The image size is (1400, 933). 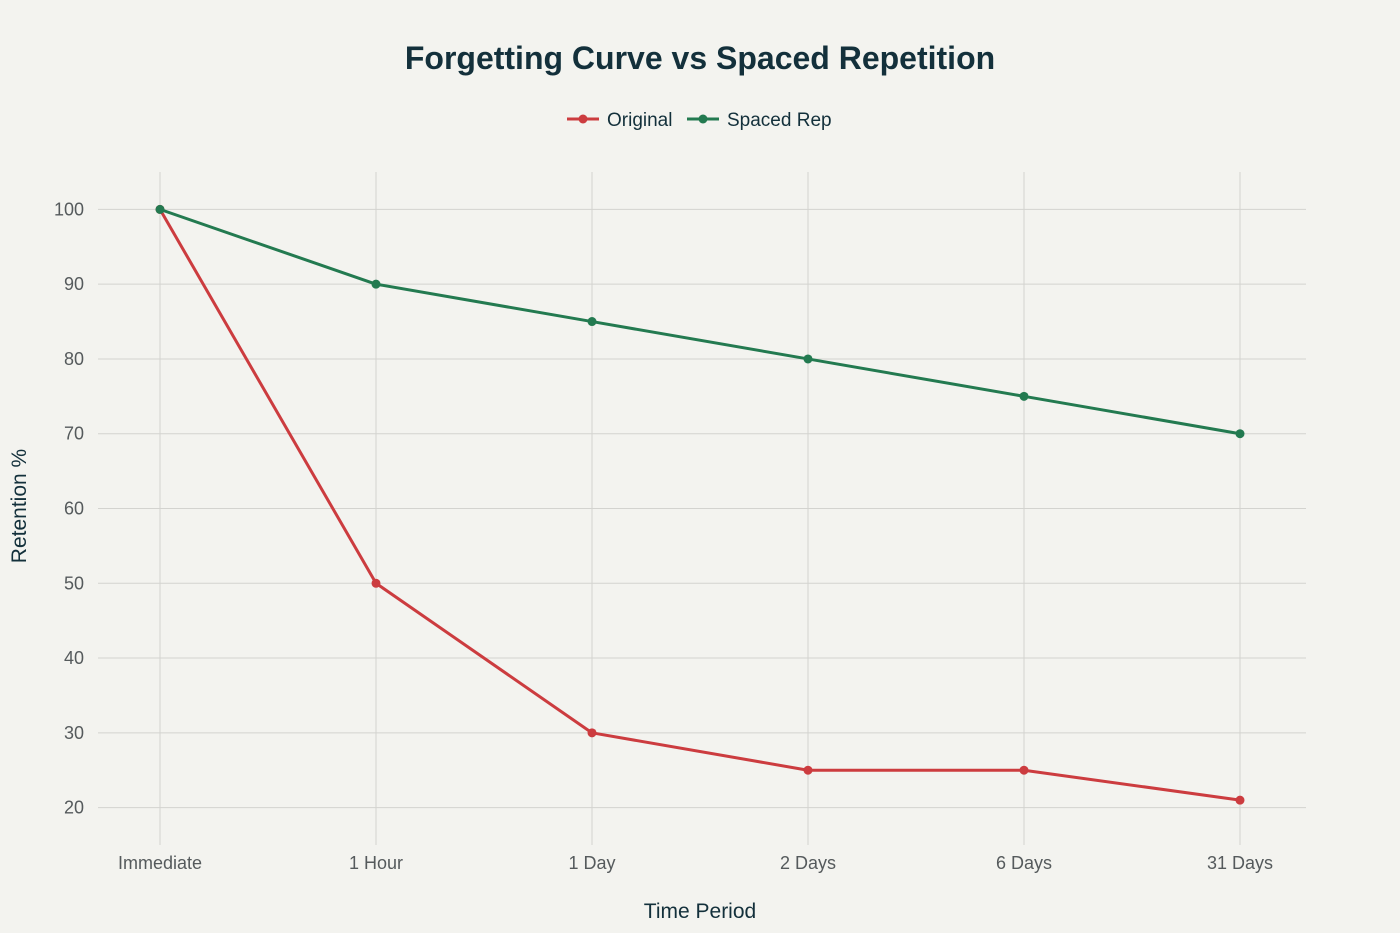 What do you see at coordinates (695, 863) in the screenshot?
I see `x-axis-ticks: Immediate 1 Hour 1 Day 2 Days 6 Days 31 Days` at bounding box center [695, 863].